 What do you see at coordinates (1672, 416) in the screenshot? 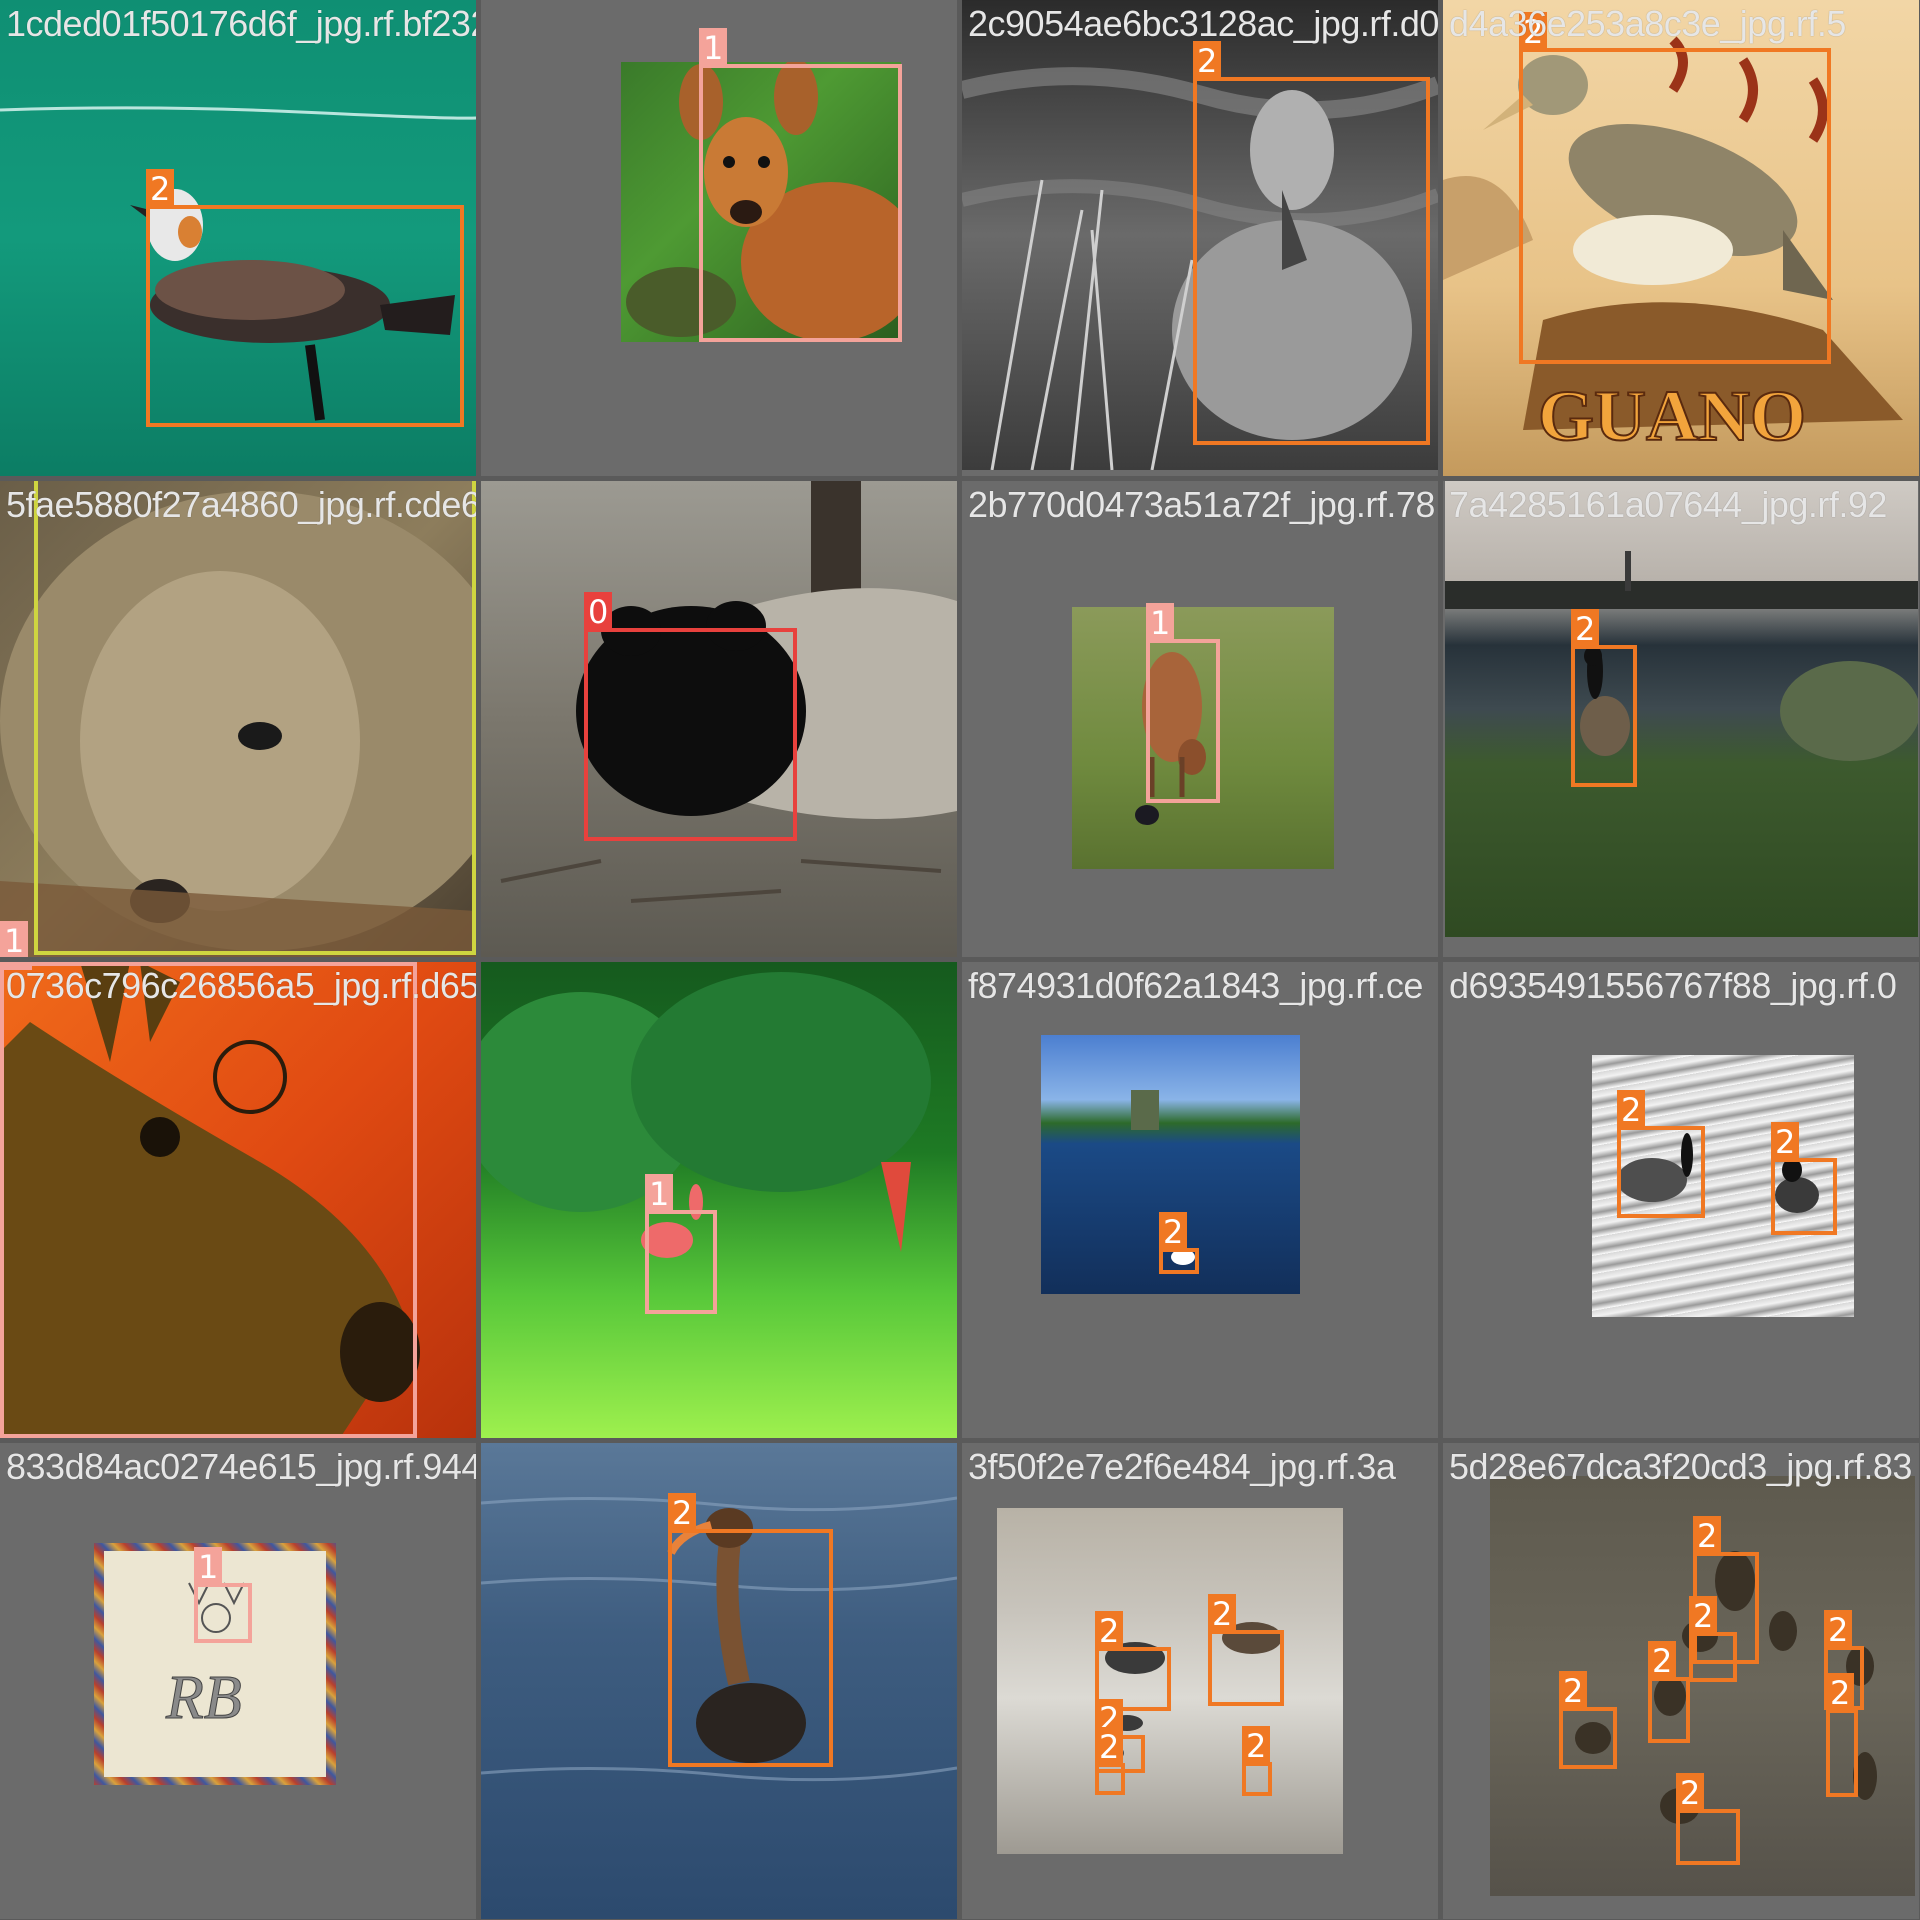
I see `poster-text: GUANO` at bounding box center [1672, 416].